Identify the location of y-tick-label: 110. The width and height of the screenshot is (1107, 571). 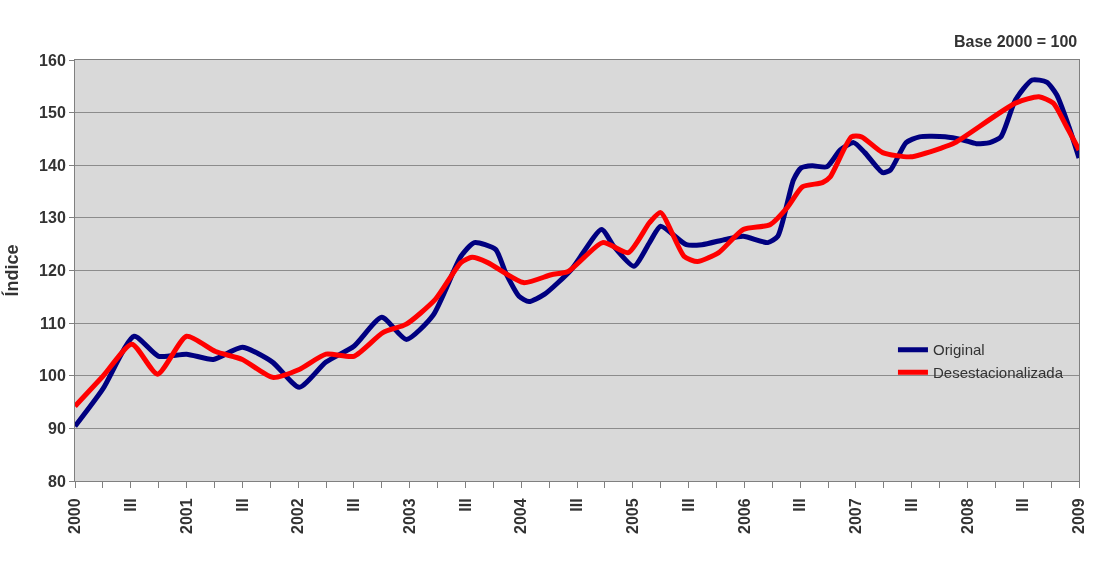
(52, 323).